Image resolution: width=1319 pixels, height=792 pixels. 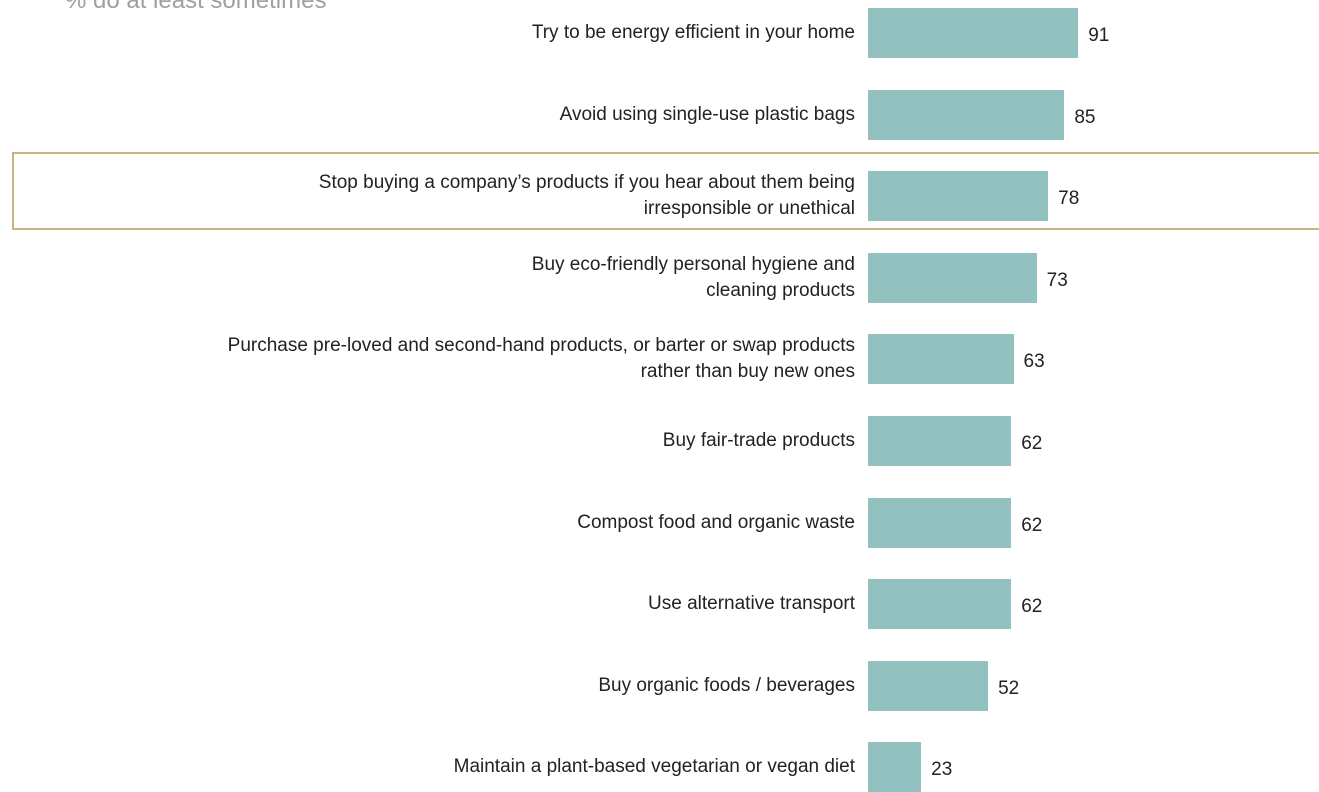 I want to click on category-label: Try to be energy efficient in your home, so click(x=693, y=32).